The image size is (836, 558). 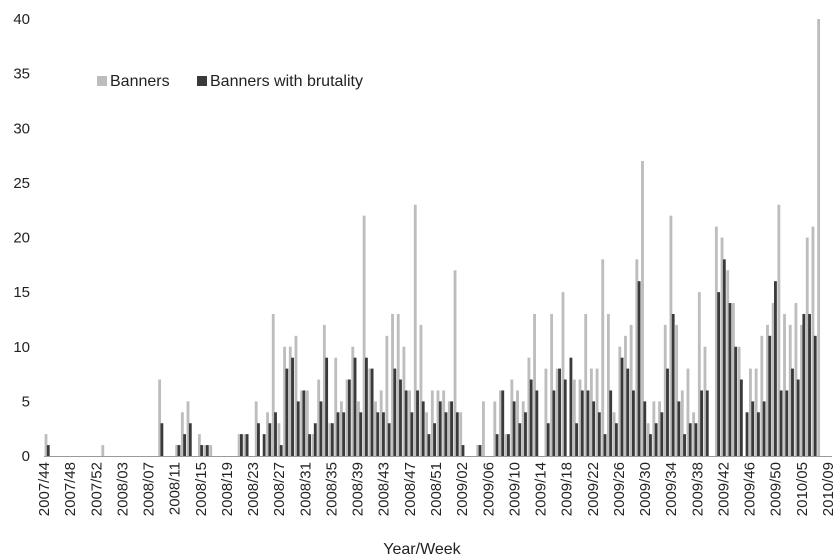 What do you see at coordinates (149, 489) in the screenshot?
I see `x-tick-label: 2008/07` at bounding box center [149, 489].